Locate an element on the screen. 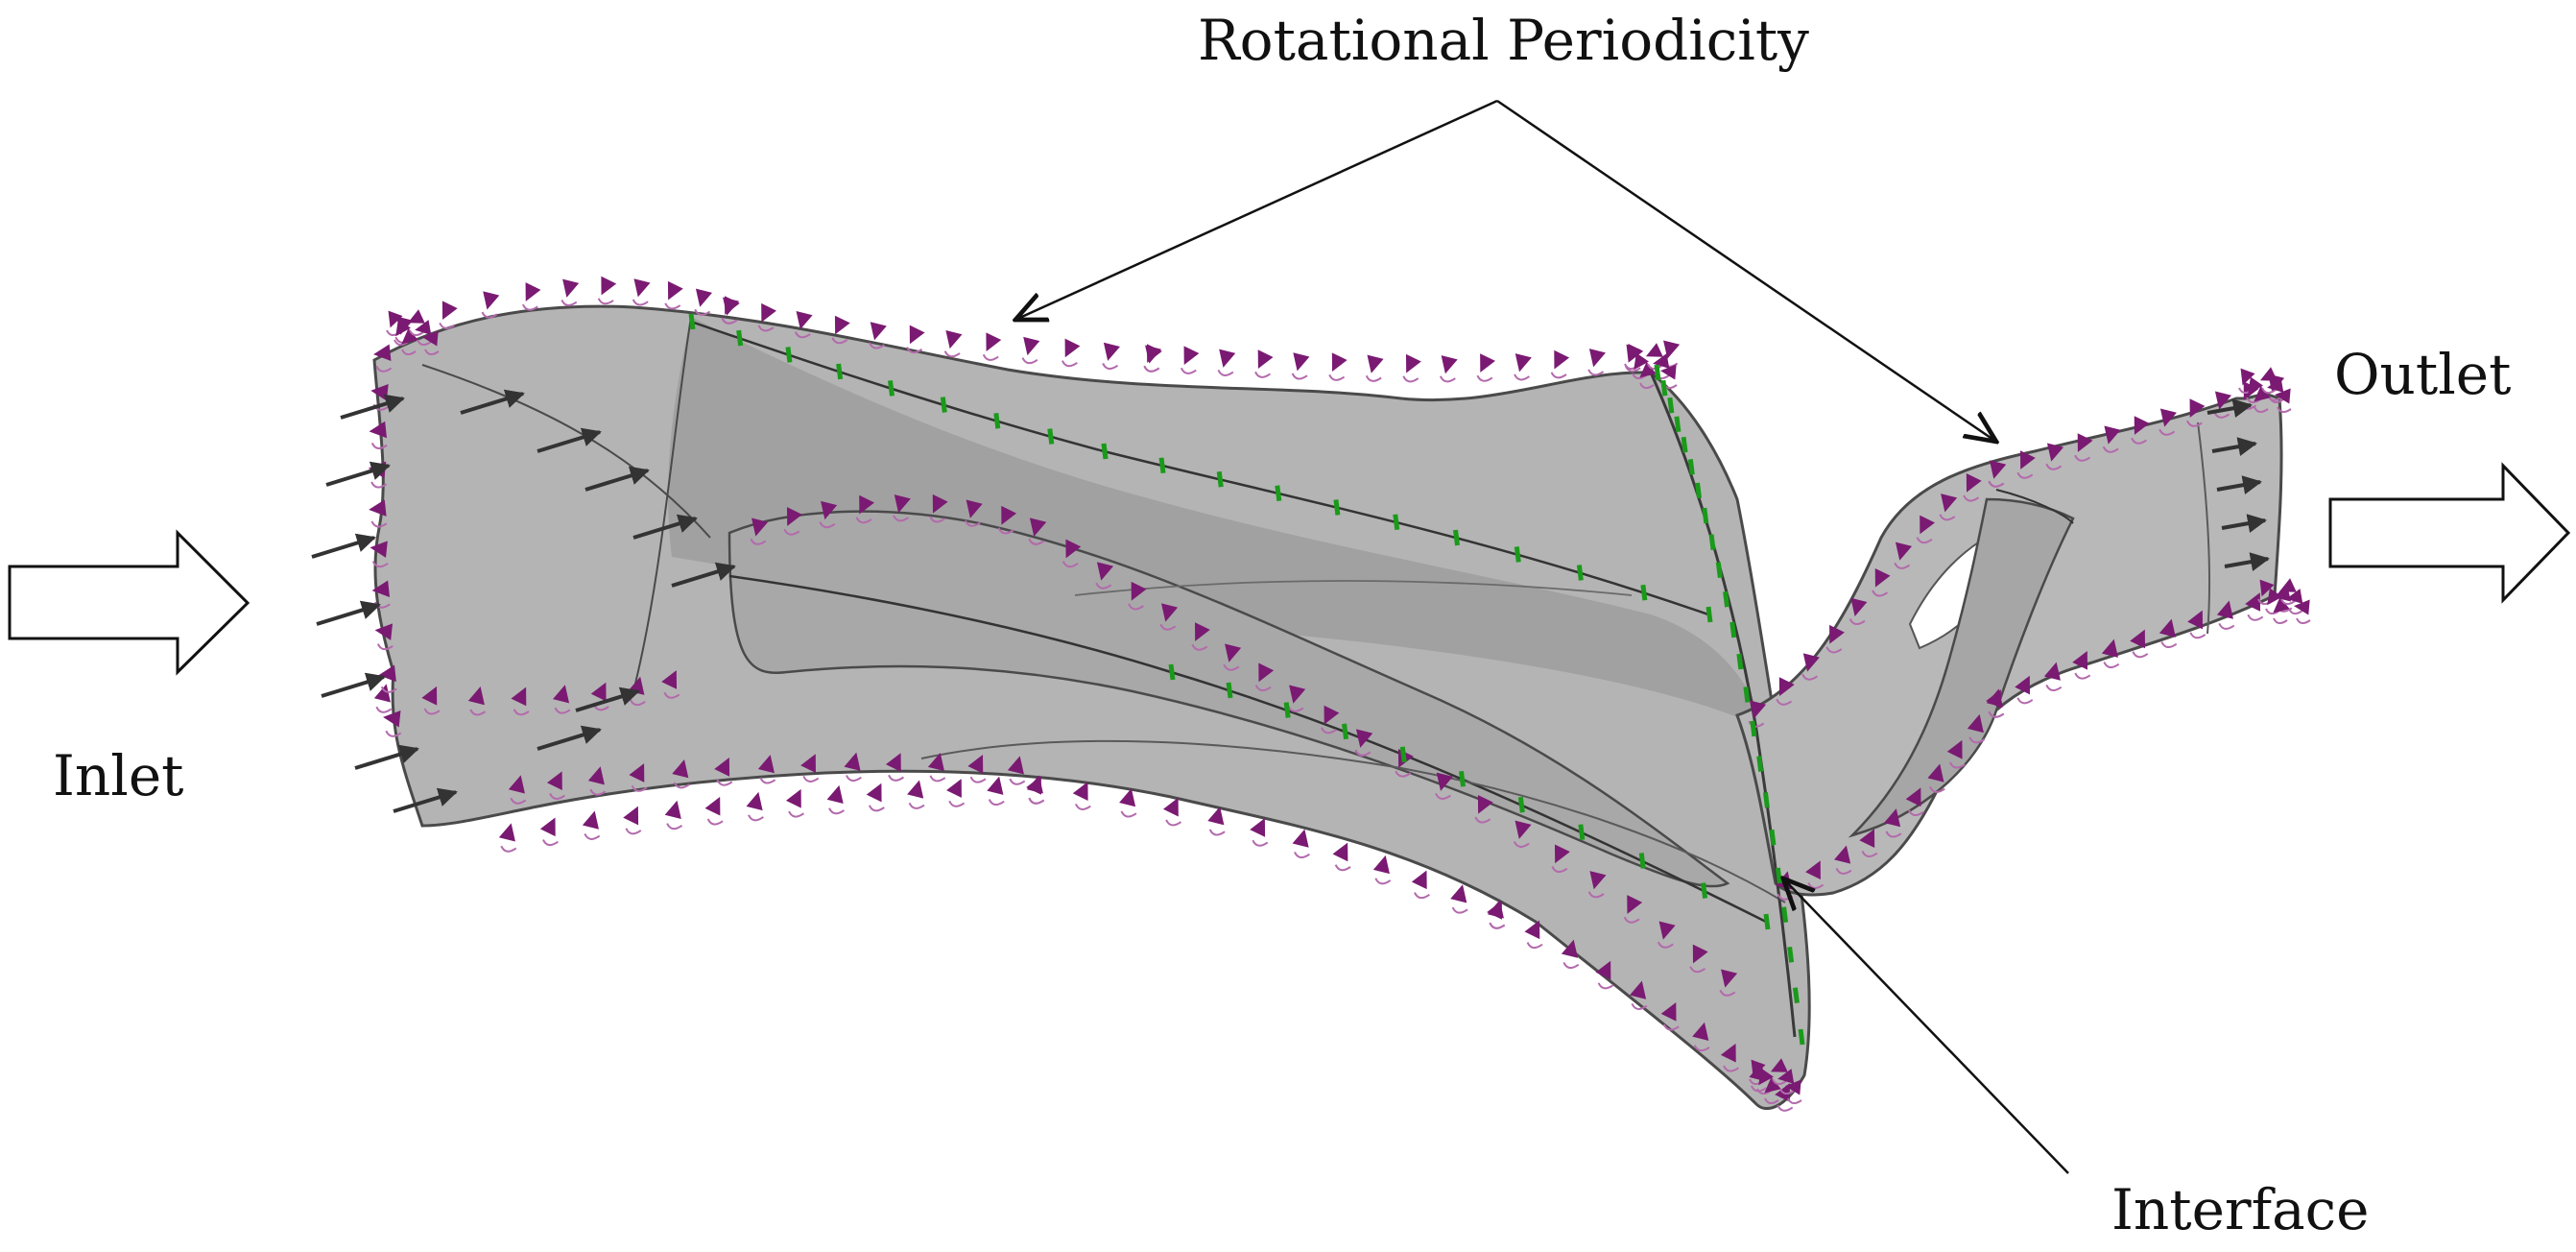  label-outlet: Outlet is located at coordinates (2422, 374).